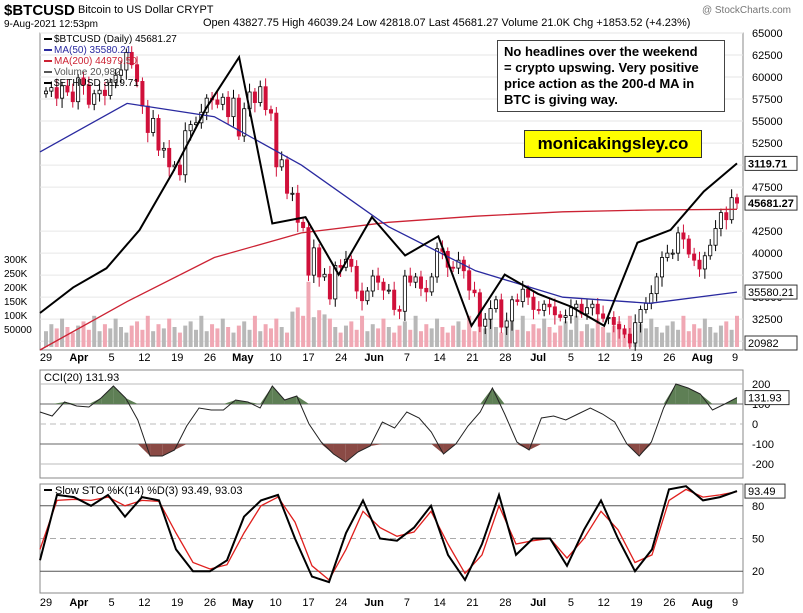 The height and width of the screenshot is (613, 803). Describe the element at coordinates (538, 603) in the screenshot. I see `sto-x-tick-label: Jul` at that location.